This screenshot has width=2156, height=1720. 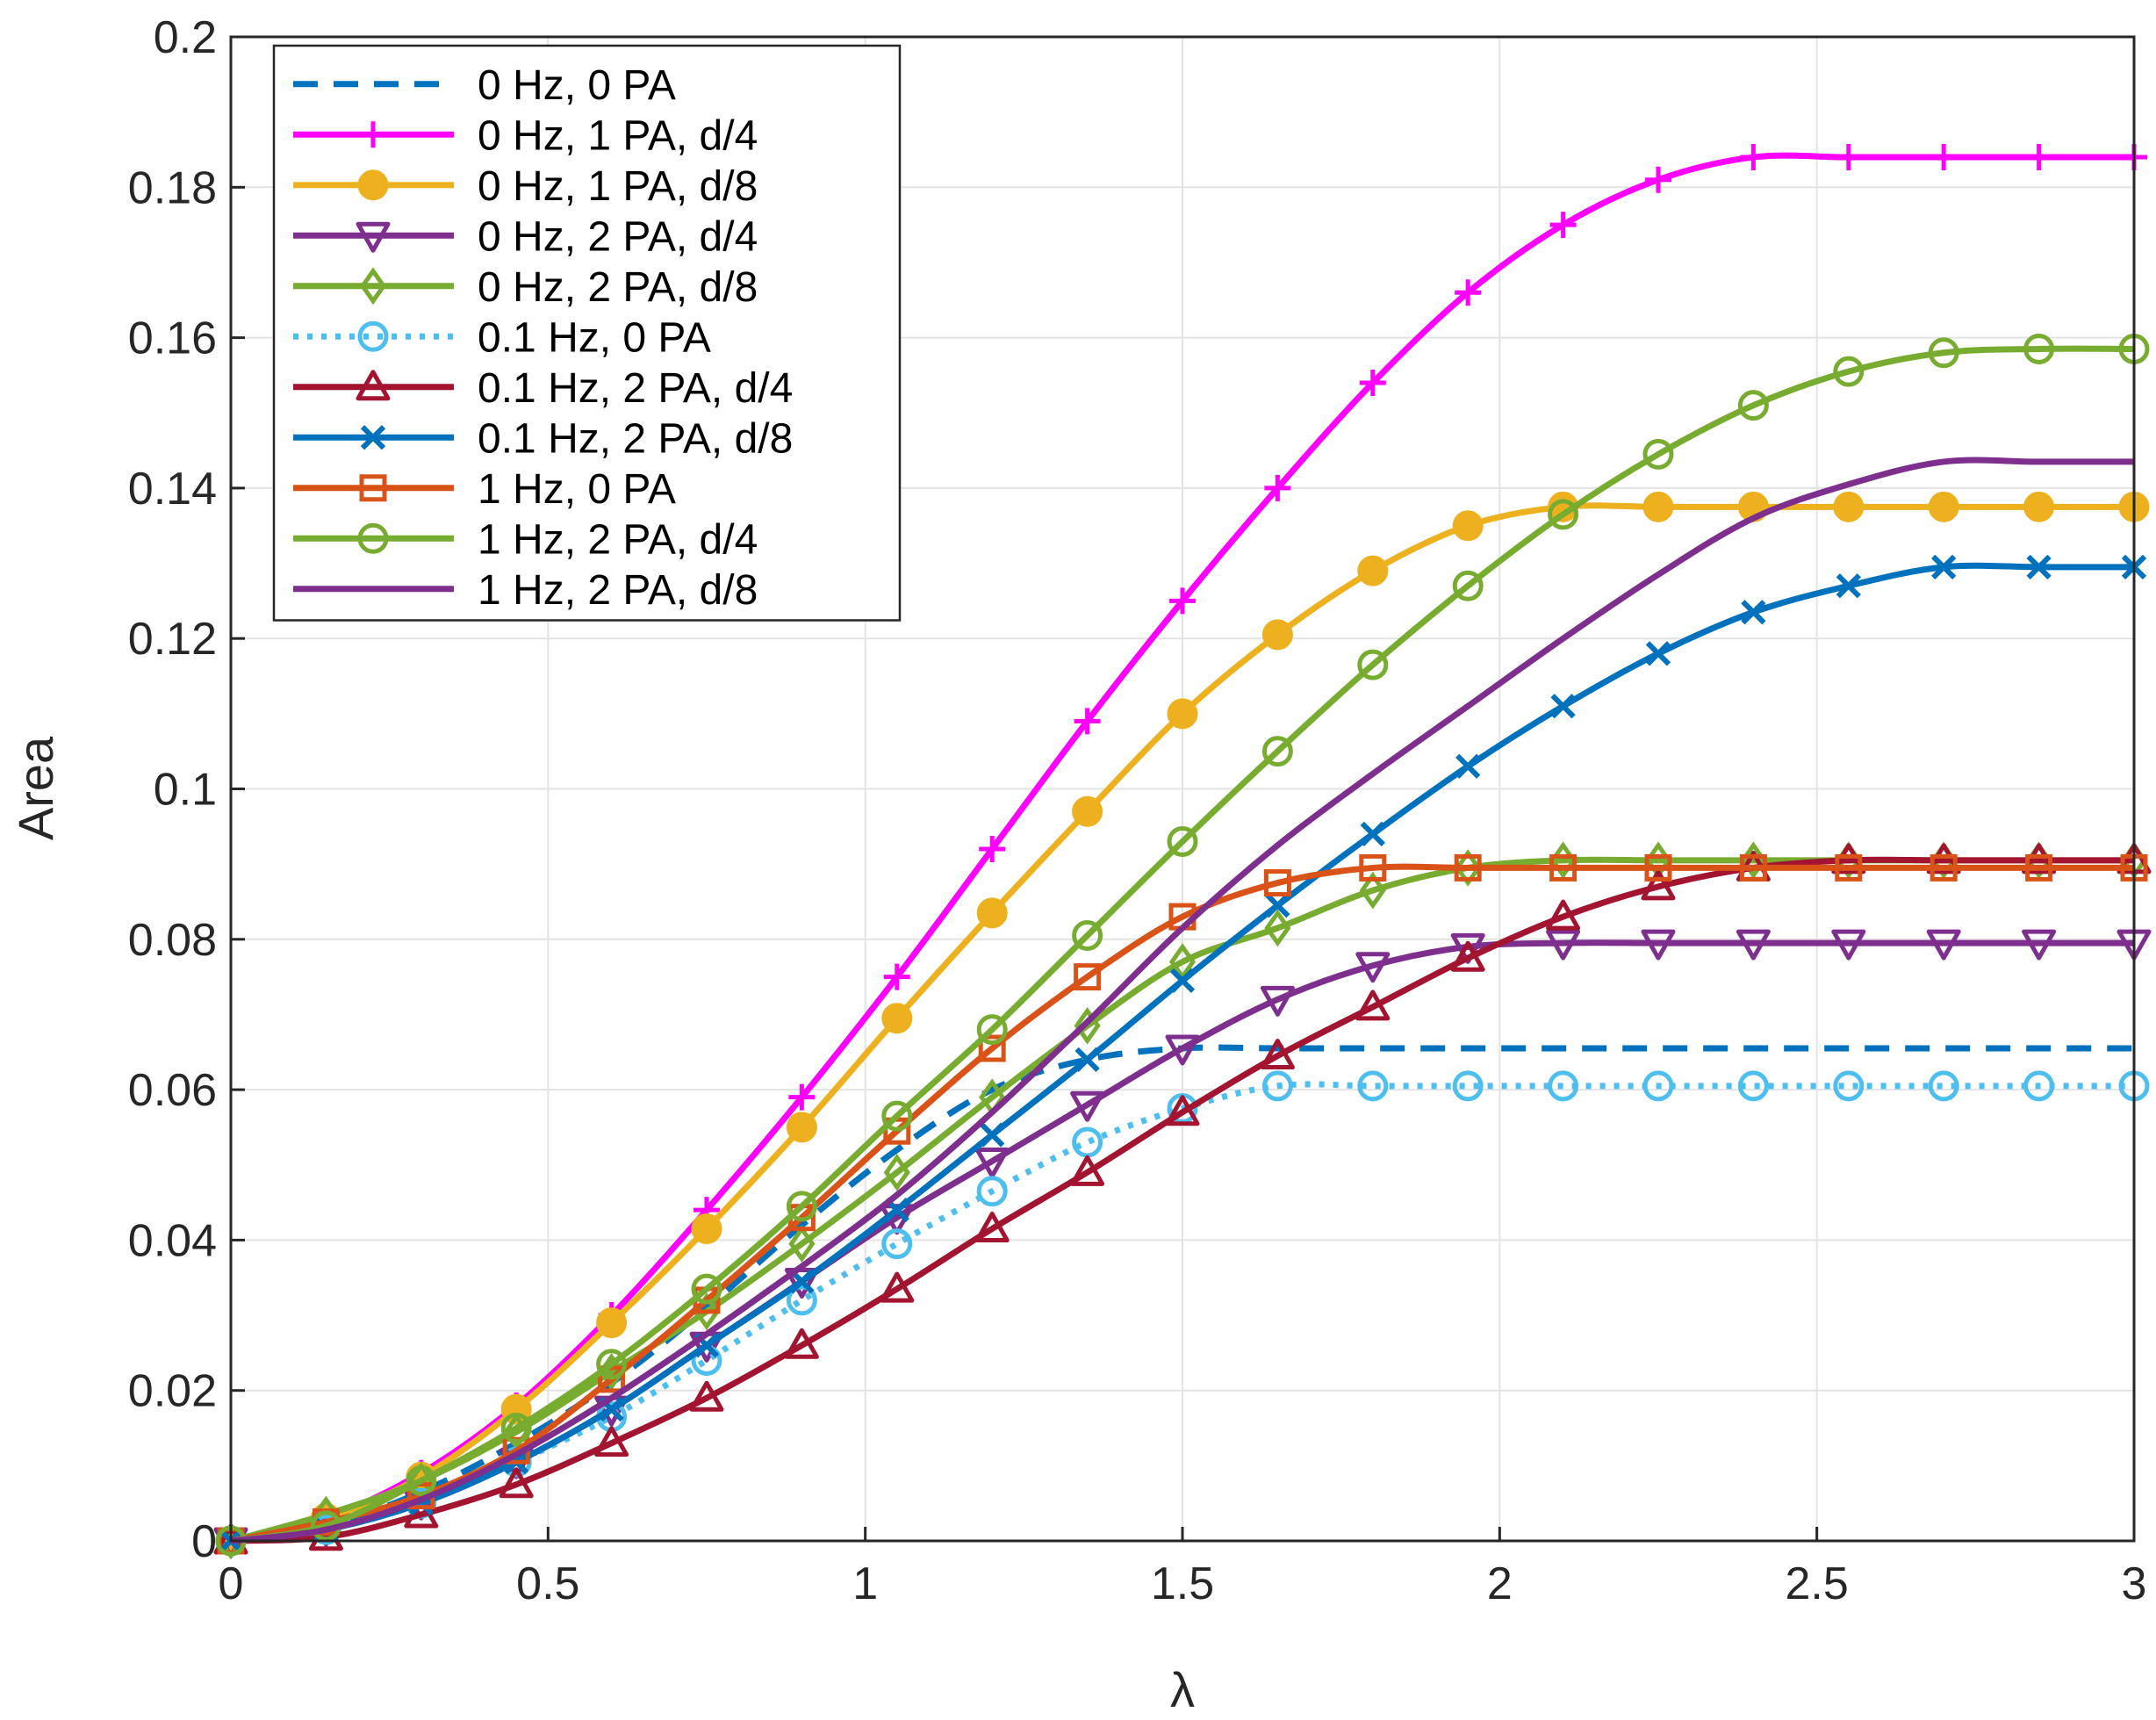 What do you see at coordinates (618, 237) in the screenshot?
I see `legend-label: 0 Hz, 2 PA, d/4` at bounding box center [618, 237].